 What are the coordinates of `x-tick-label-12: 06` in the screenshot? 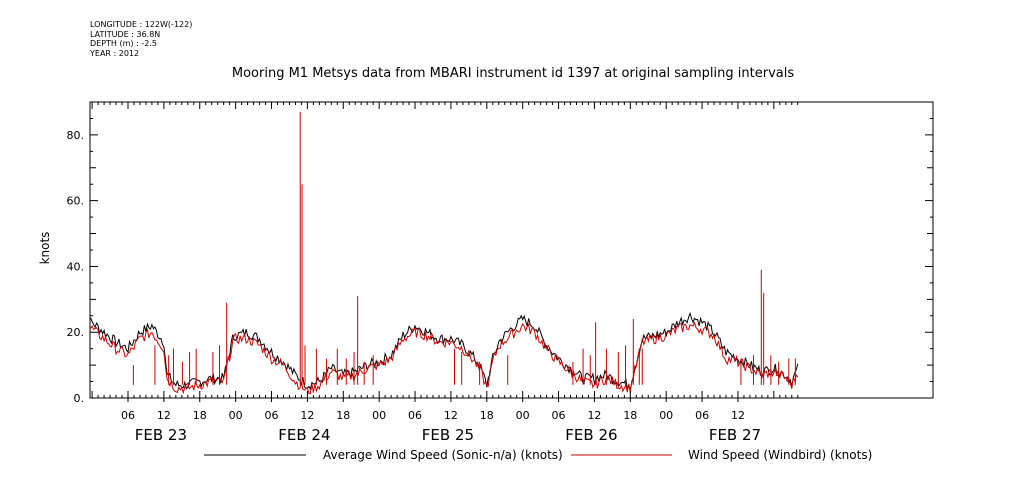 It's located at (559, 415).